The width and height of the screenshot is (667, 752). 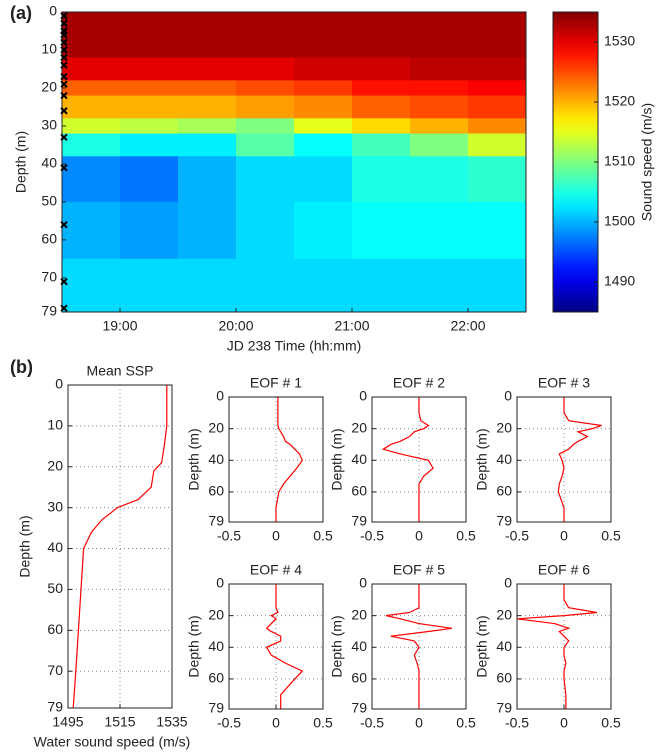 I want to click on panel-title: EOF # 2, so click(x=419, y=383).